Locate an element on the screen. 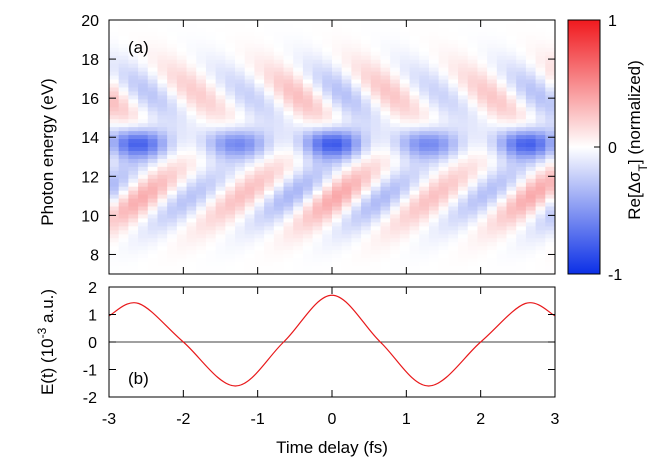 This screenshot has height=465, width=664. field-y-tick-label: -2 is located at coordinates (90, 398).